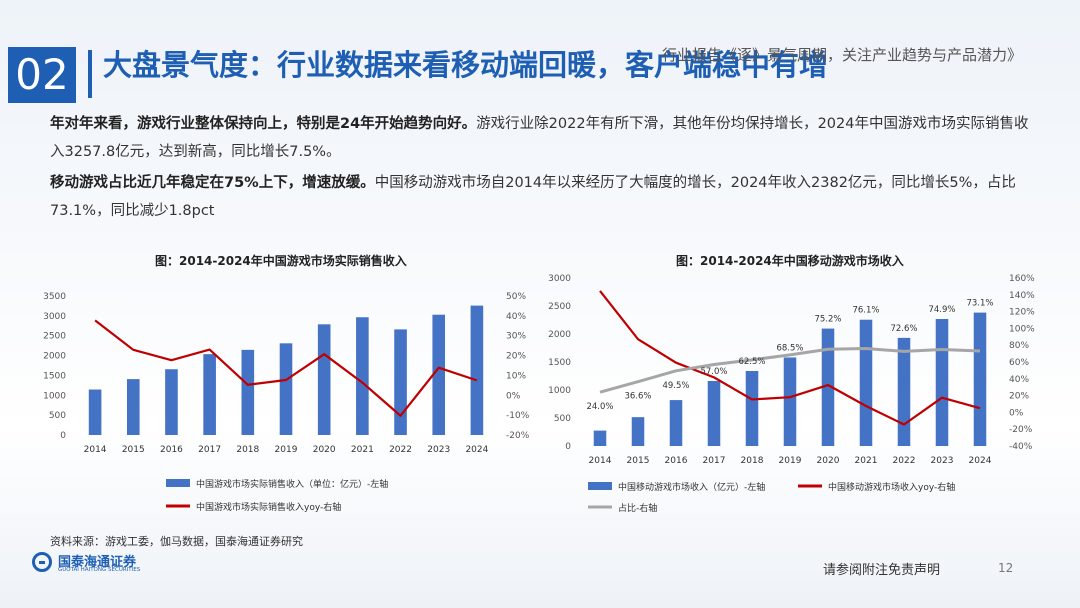 This screenshot has height=608, width=1080. Describe the element at coordinates (842, 55) in the screenshot. I see `report-name: 行业报告《逐》景气周期，关注产业趋势与产品潜力》` at that location.